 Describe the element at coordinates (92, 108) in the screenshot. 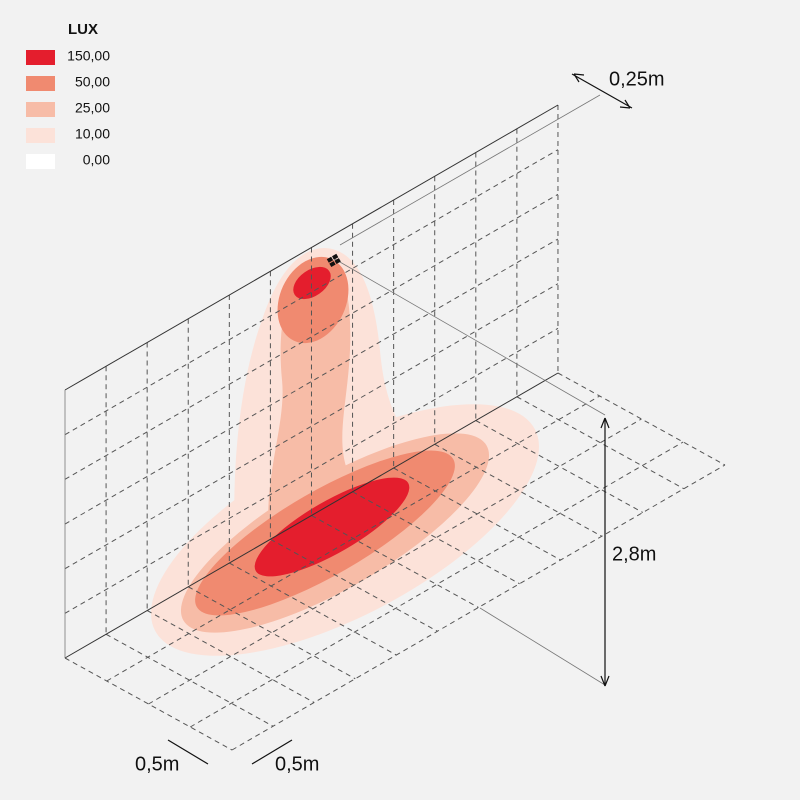

I see `legend-label: 25,00` at that location.